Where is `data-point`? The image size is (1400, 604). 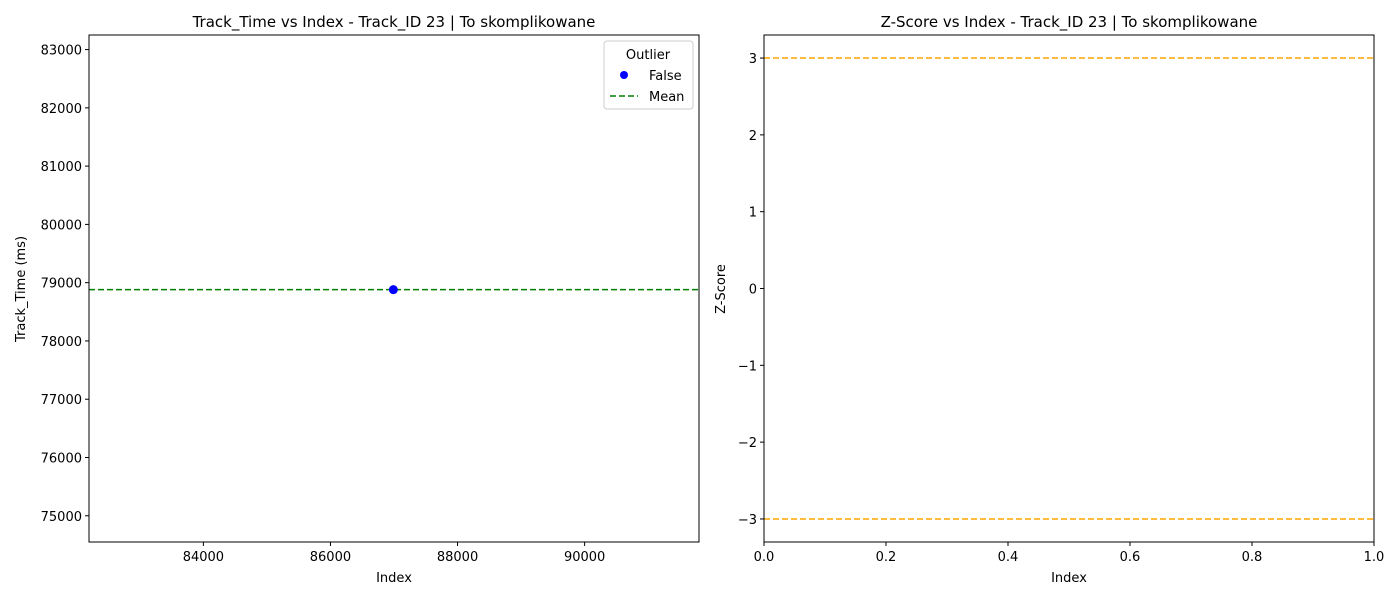
data-point is located at coordinates (393, 290).